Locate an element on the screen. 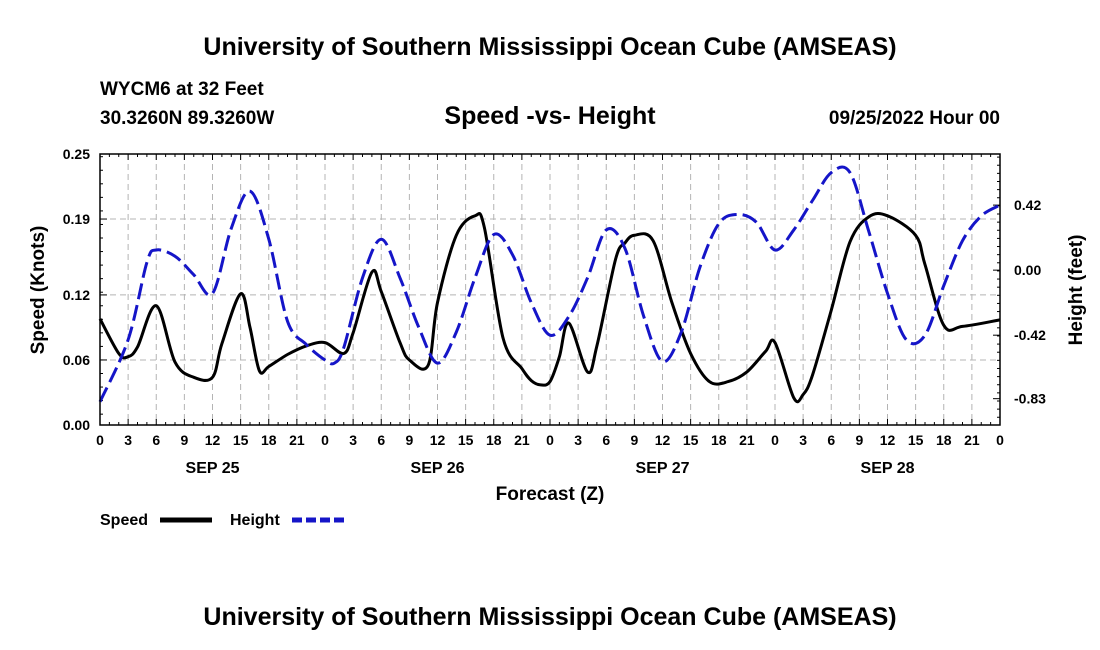  y-tick-label: 0.00 is located at coordinates (76, 425).